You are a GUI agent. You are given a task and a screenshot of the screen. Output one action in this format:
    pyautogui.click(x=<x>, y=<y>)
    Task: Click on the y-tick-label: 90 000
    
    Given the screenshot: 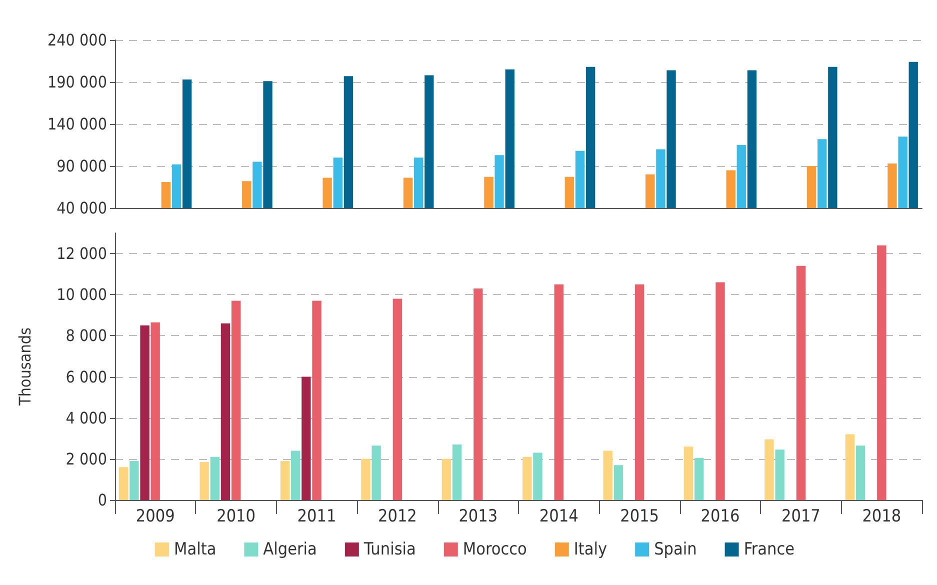 What is the action you would take?
    pyautogui.click(x=81, y=166)
    